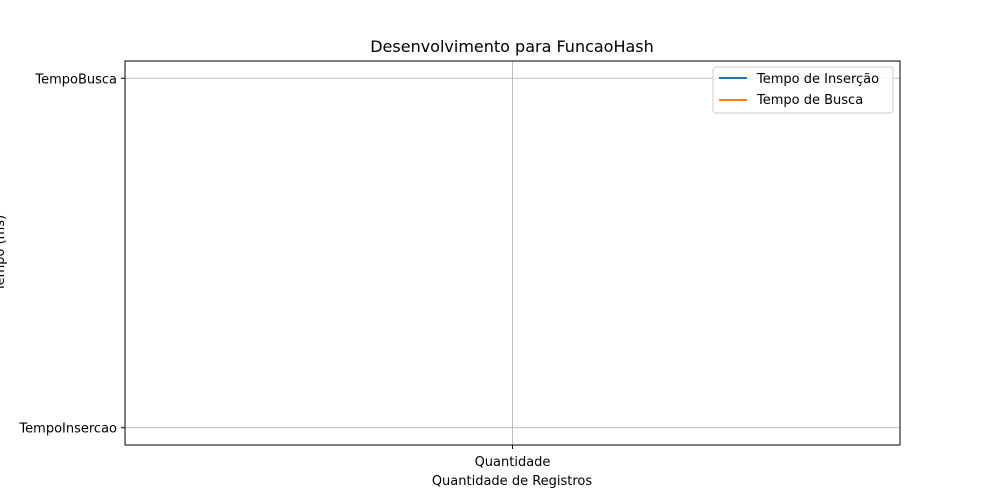 Image resolution: width=1000 pixels, height=500 pixels. Describe the element at coordinates (75, 79) in the screenshot. I see `y-tick-label: TempoBusca` at that location.